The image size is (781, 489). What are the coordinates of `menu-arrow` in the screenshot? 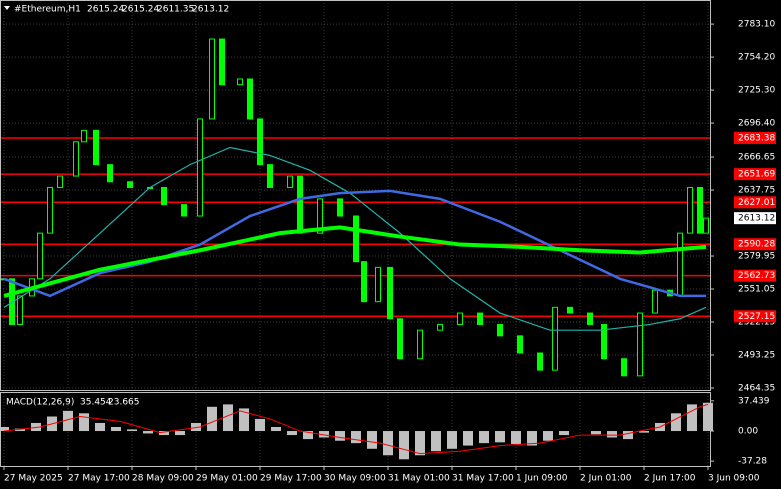 It's located at (7, 8).